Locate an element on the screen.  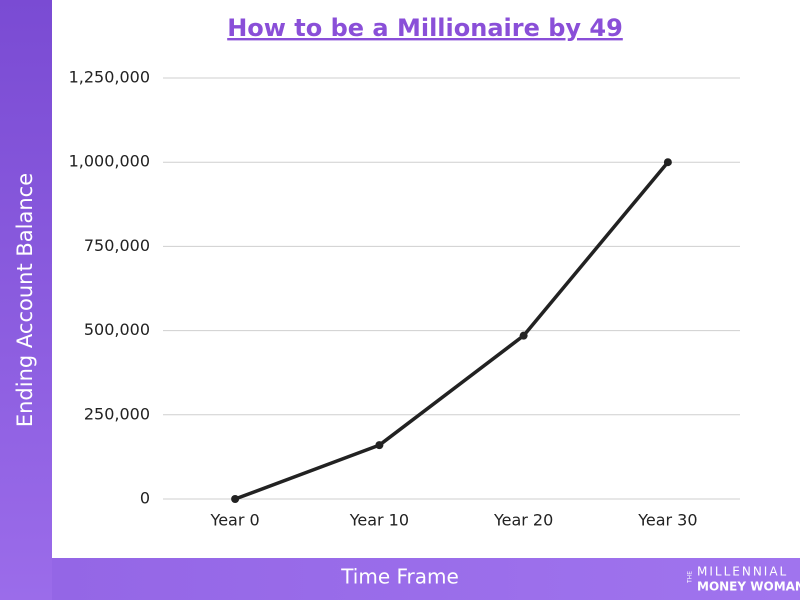
logo-line2: MONEY WOMAN is located at coordinates (748, 587).